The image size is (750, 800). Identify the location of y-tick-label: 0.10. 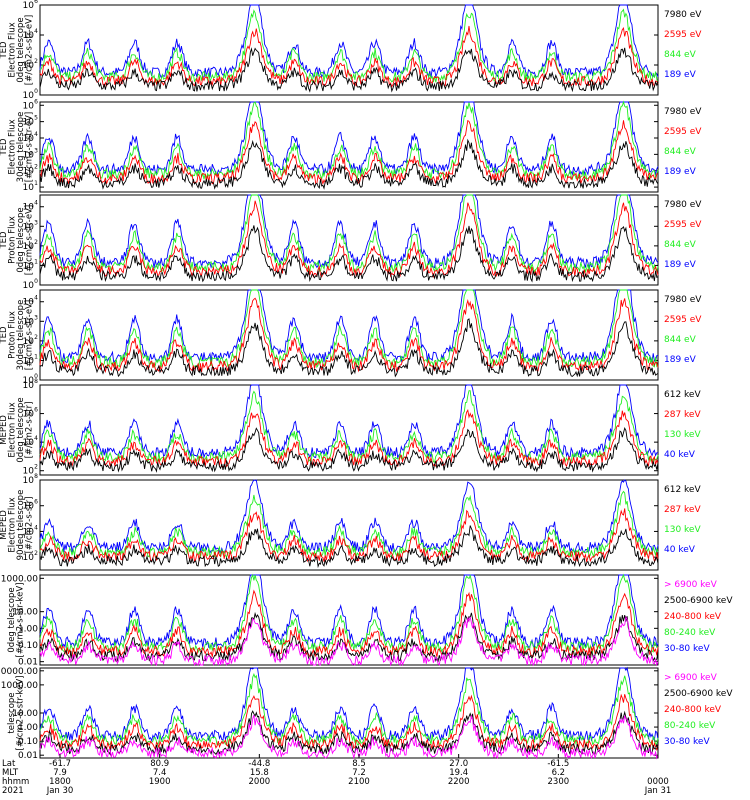
(28, 646).